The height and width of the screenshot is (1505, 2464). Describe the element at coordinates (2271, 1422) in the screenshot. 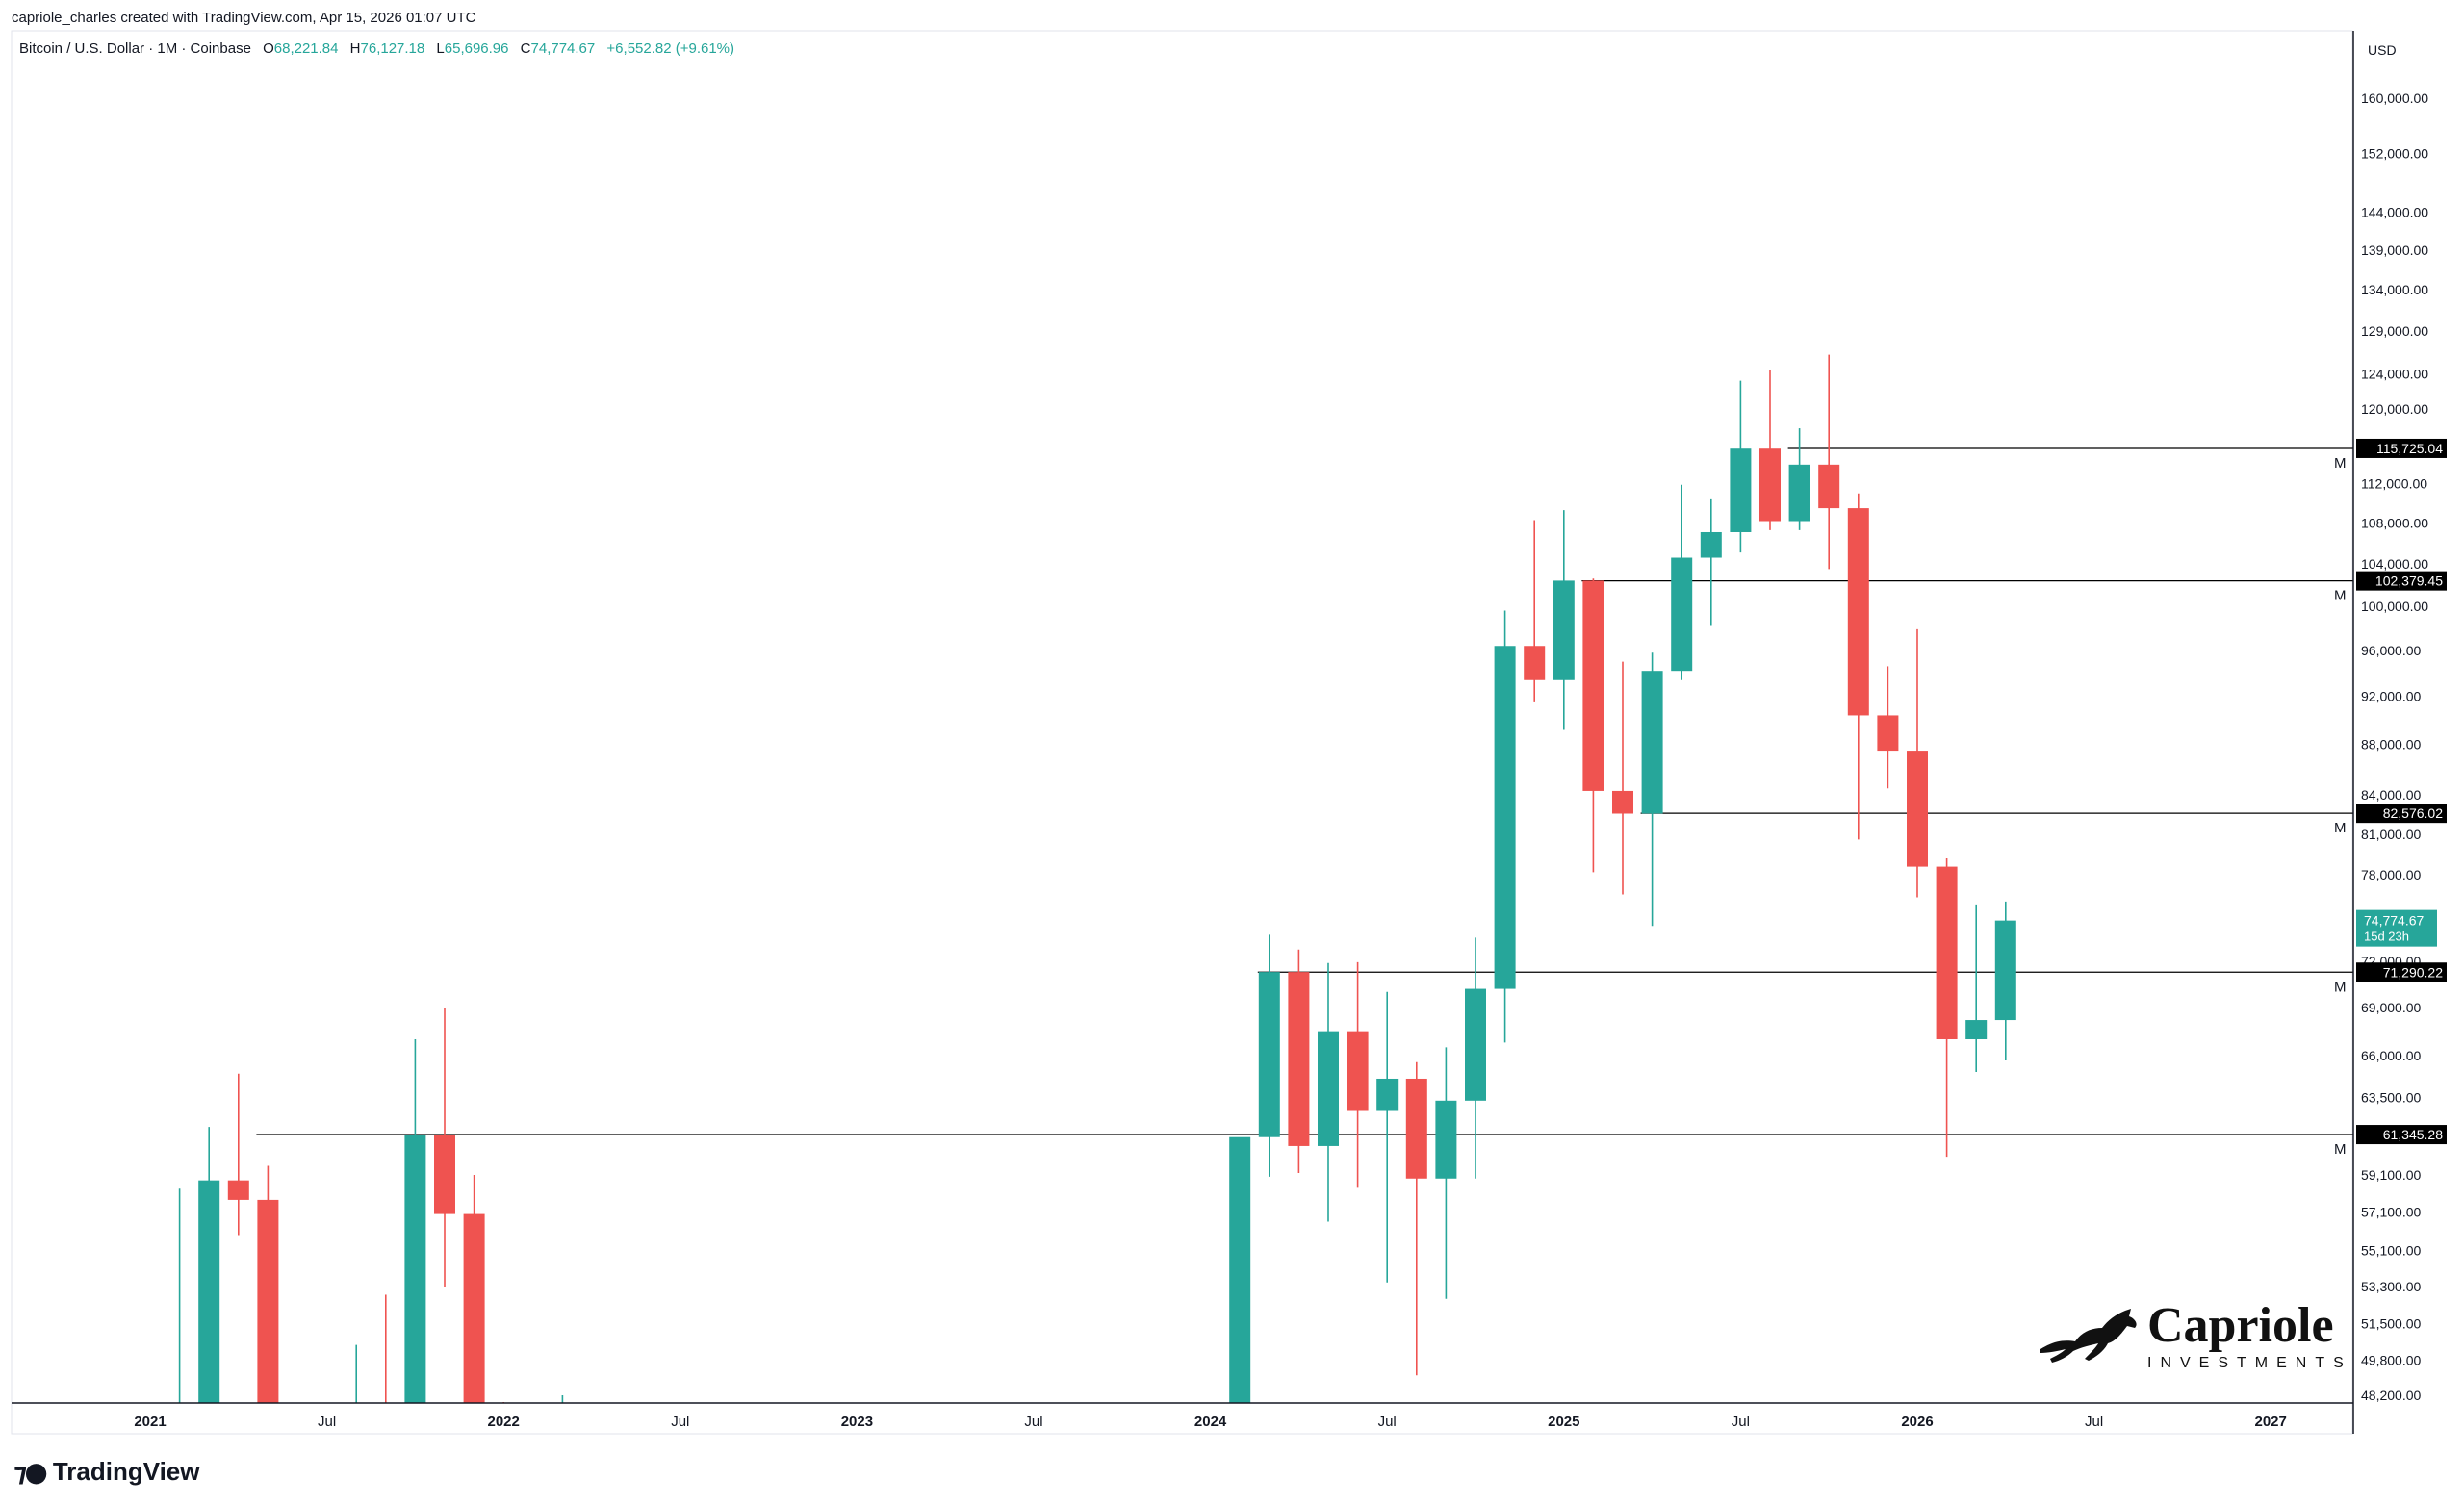

I see `x-tick-label: 2027` at that location.